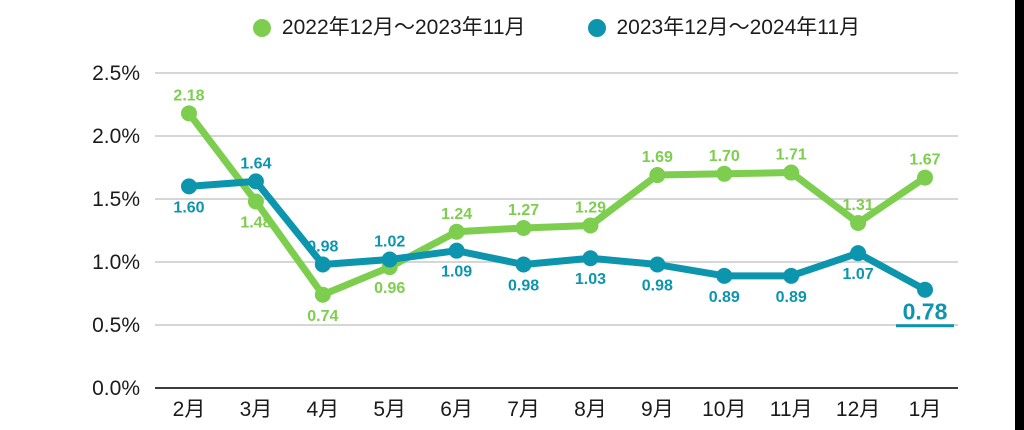 This screenshot has height=430, width=1024. Describe the element at coordinates (925, 312) in the screenshot. I see `highlight-value-label: 0.78` at that location.